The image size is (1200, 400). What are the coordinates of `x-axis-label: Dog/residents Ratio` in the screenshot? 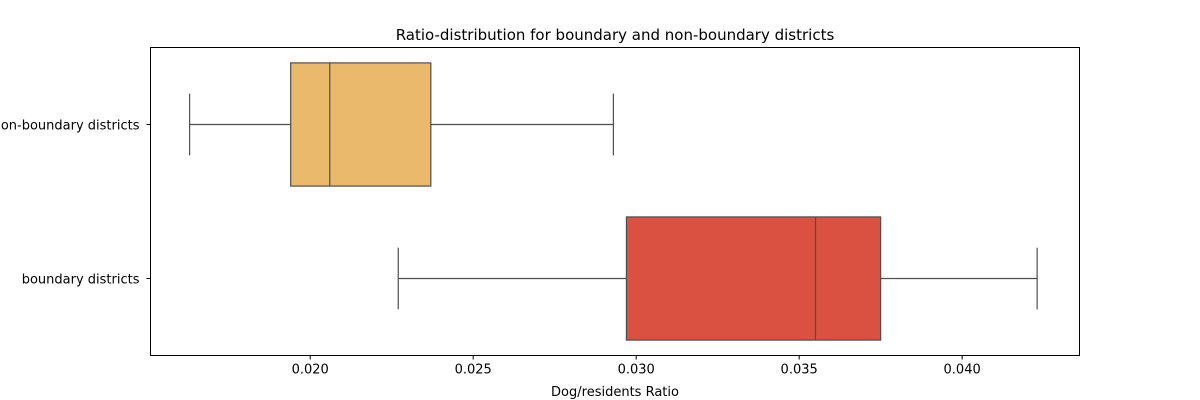 It's located at (615, 392).